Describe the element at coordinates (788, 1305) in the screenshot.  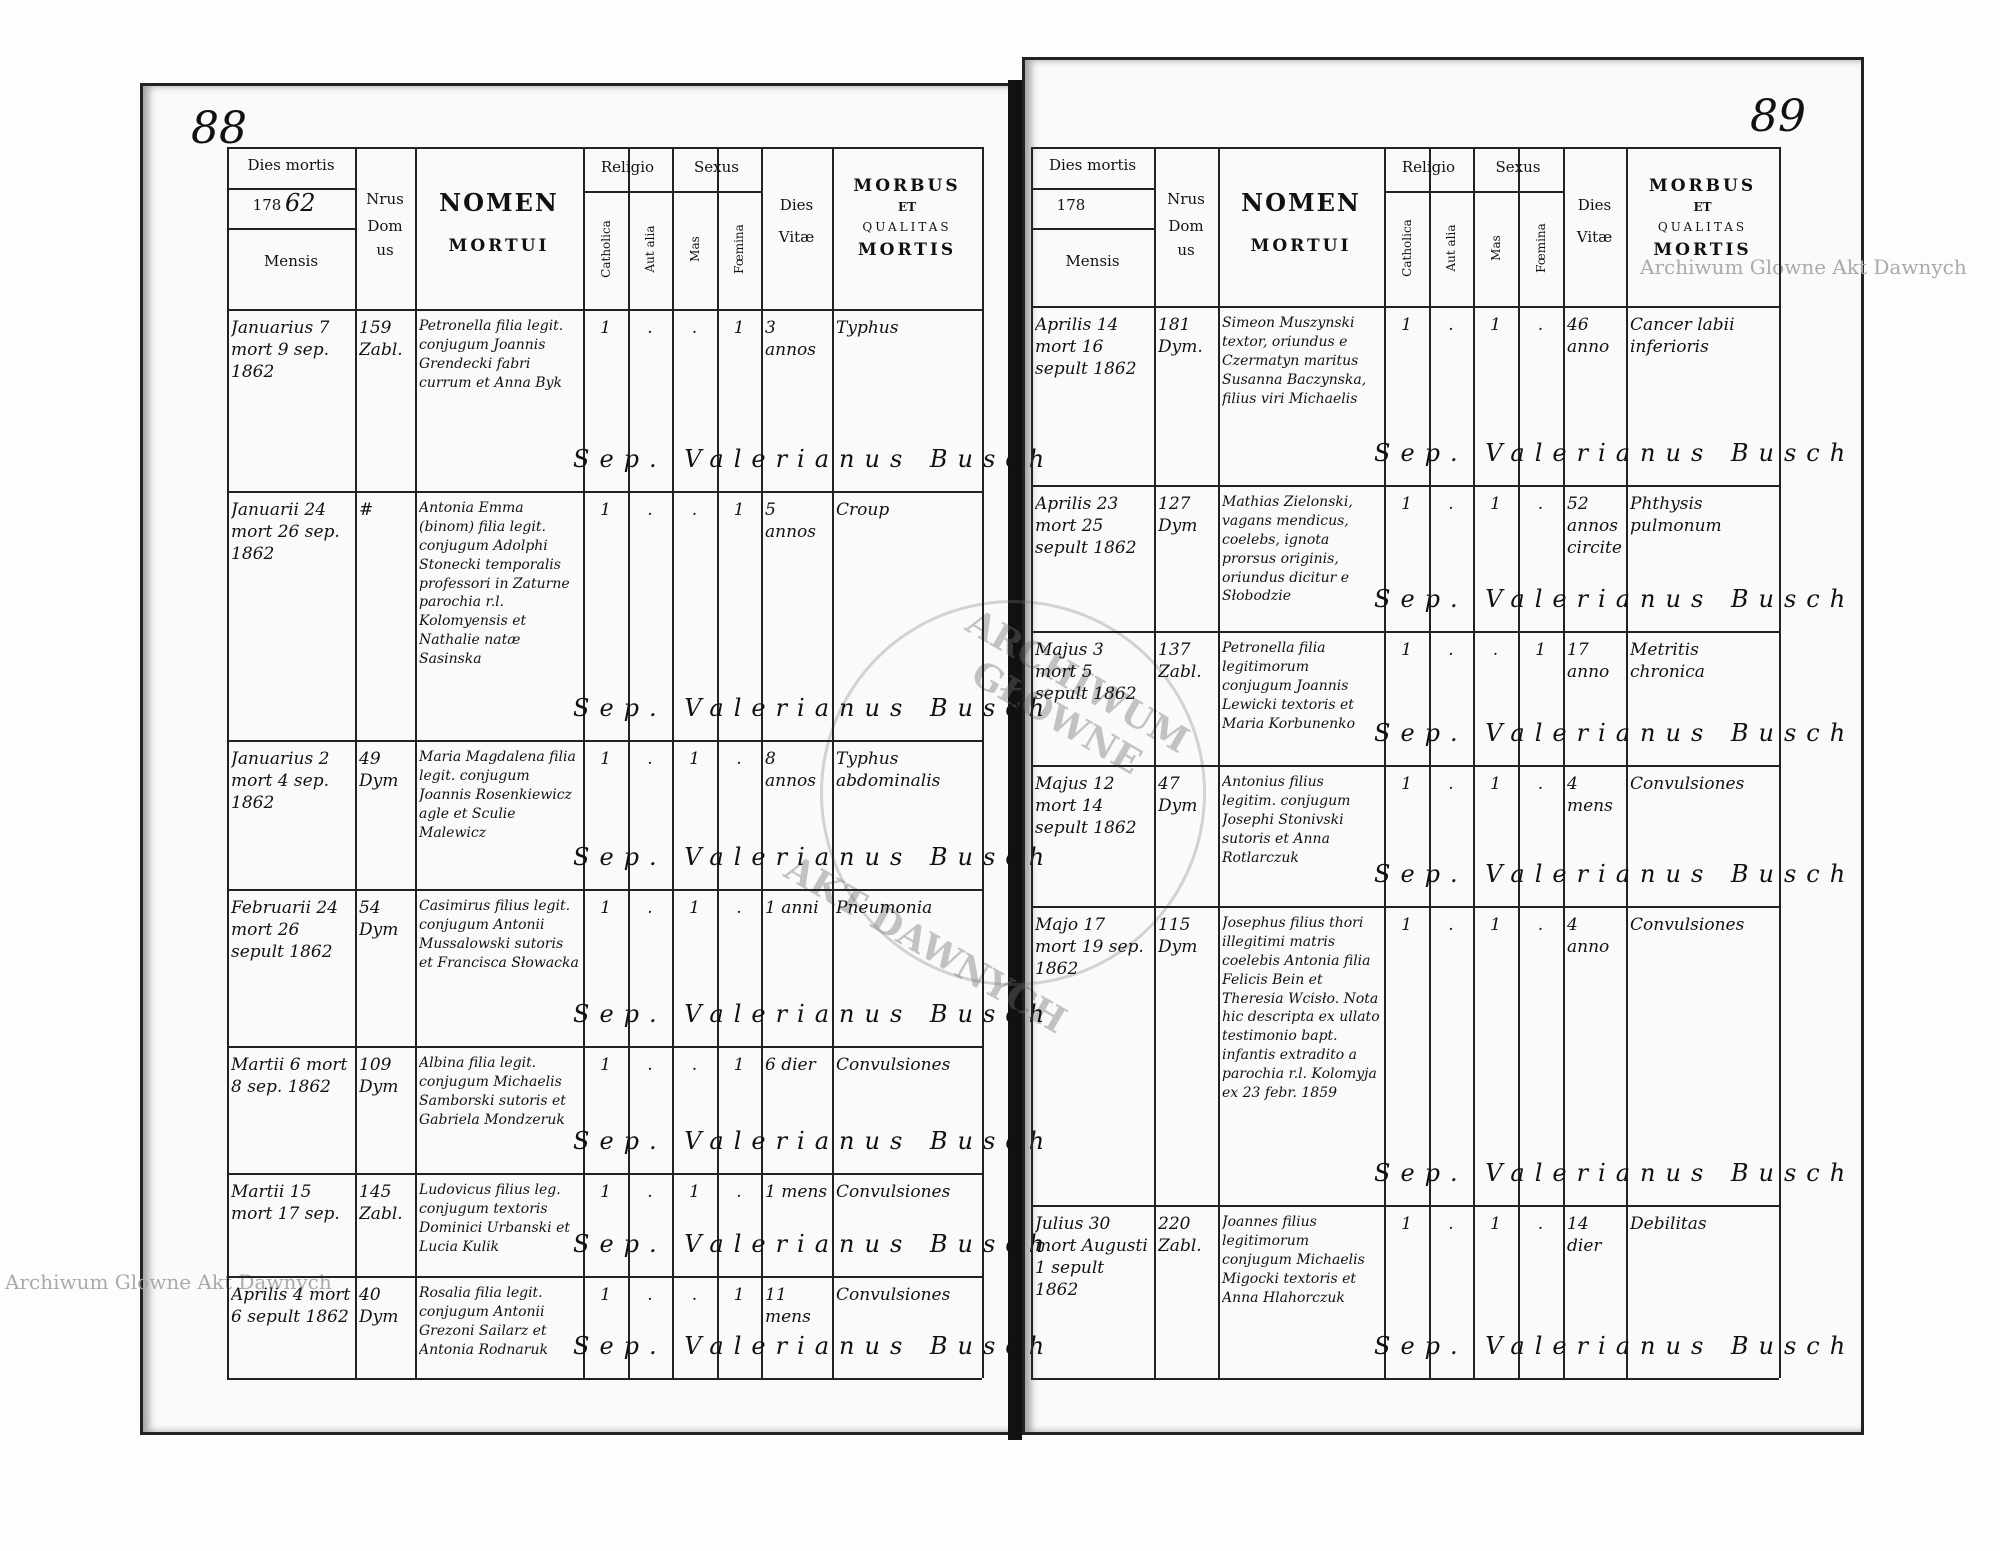
I see `entry-vitae: 11 mens` at that location.